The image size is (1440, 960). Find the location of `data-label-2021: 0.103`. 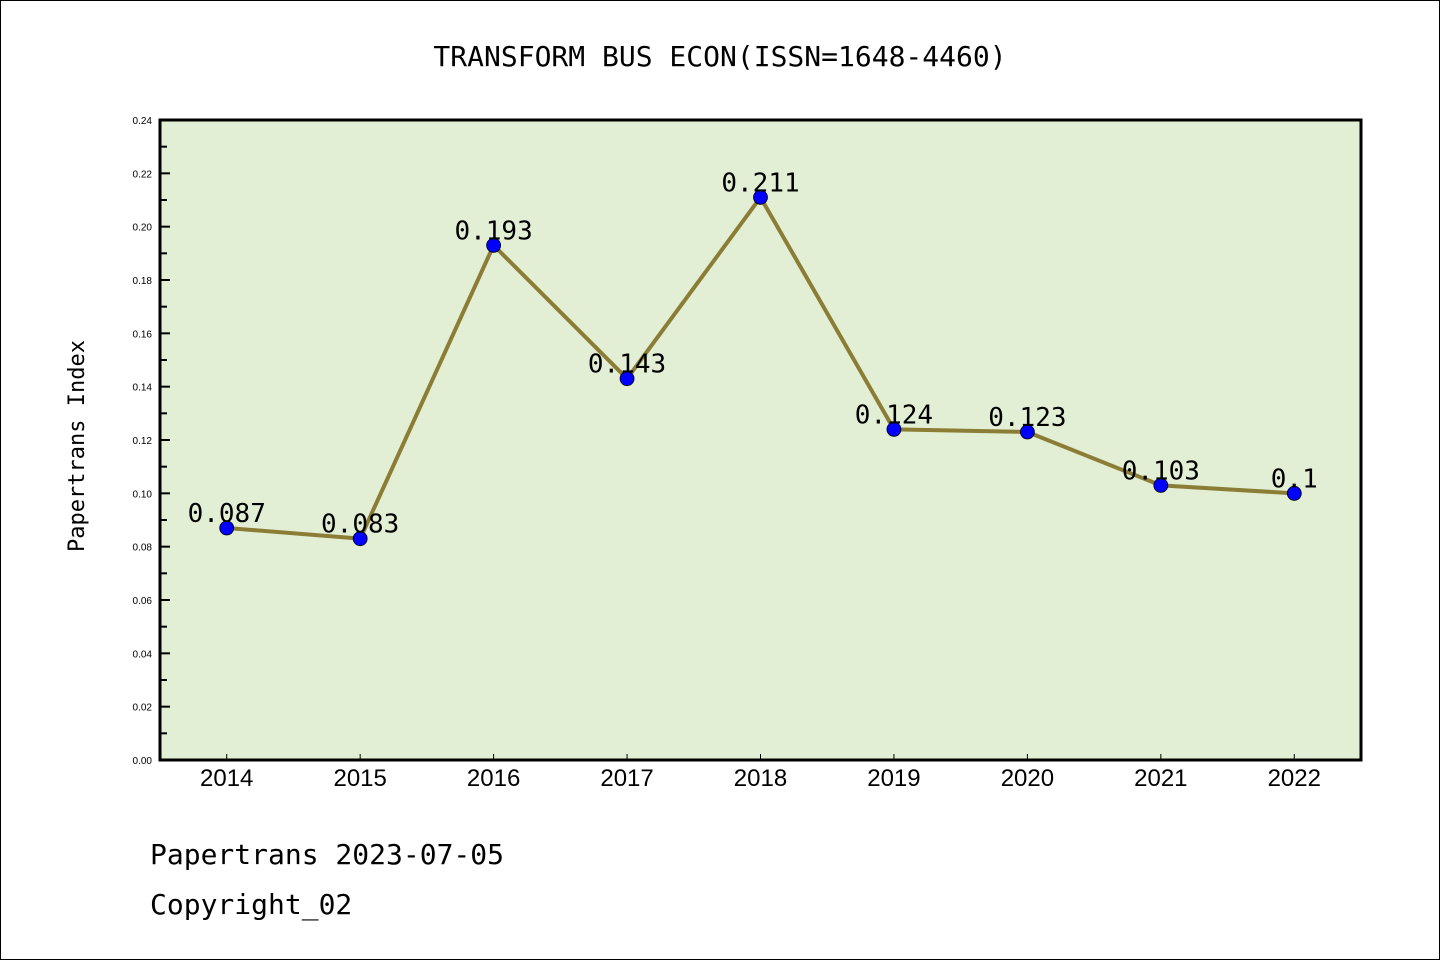

data-label-2021: 0.103 is located at coordinates (1161, 471).